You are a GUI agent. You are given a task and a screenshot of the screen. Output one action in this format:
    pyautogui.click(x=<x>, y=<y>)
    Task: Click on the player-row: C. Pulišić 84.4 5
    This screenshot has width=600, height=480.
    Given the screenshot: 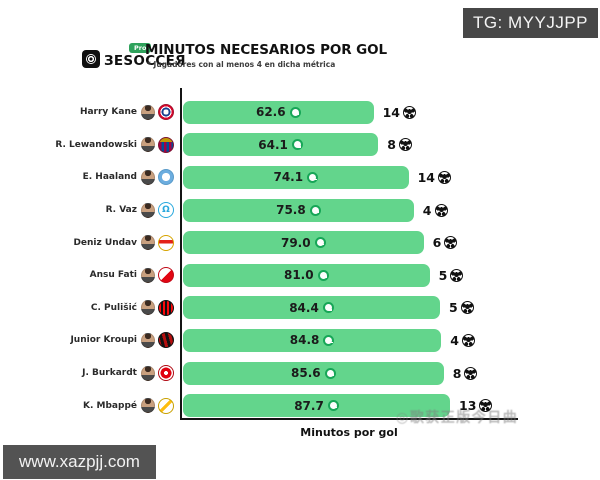 What is the action you would take?
    pyautogui.click(x=300, y=308)
    